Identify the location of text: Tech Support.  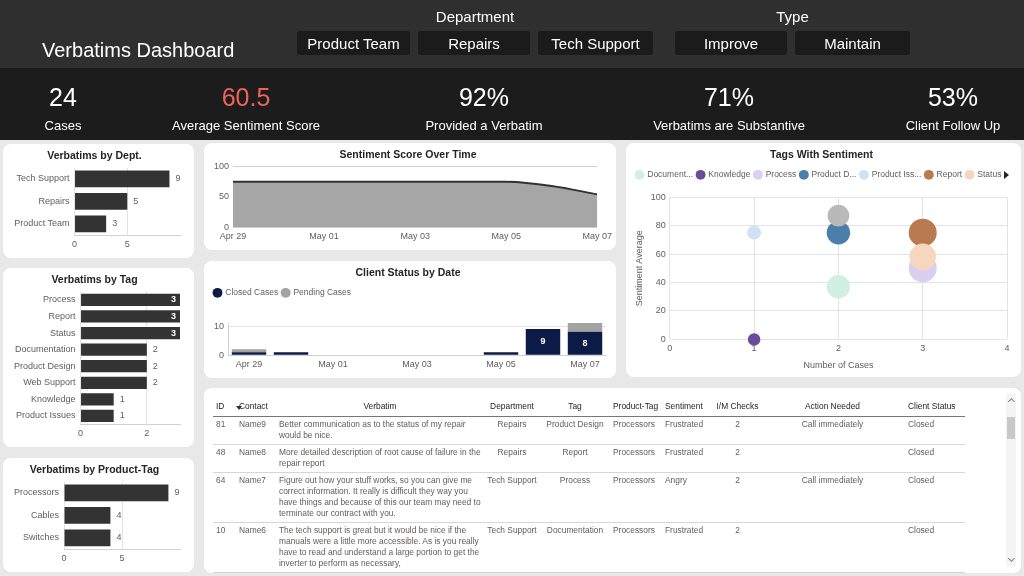
(512, 480).